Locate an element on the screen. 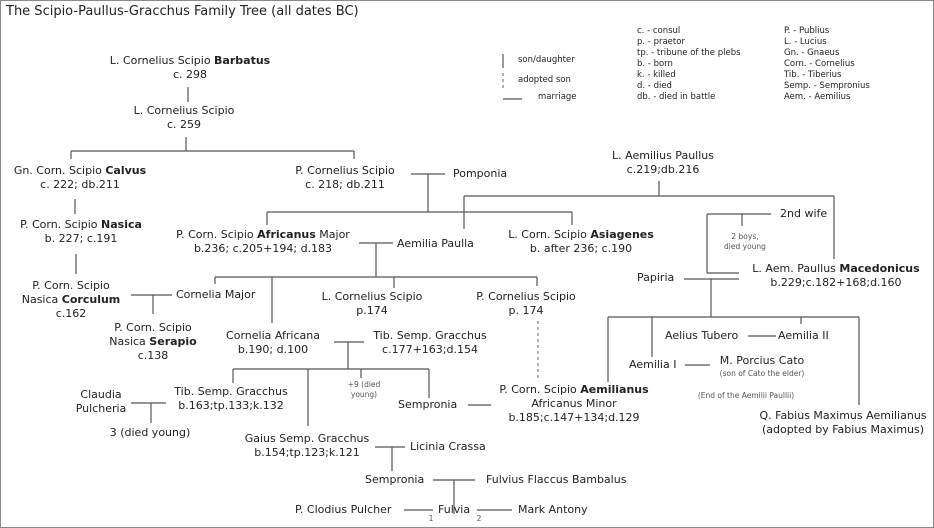 The height and width of the screenshot is (528, 934). cognomen: Nasica is located at coordinates (121, 224).